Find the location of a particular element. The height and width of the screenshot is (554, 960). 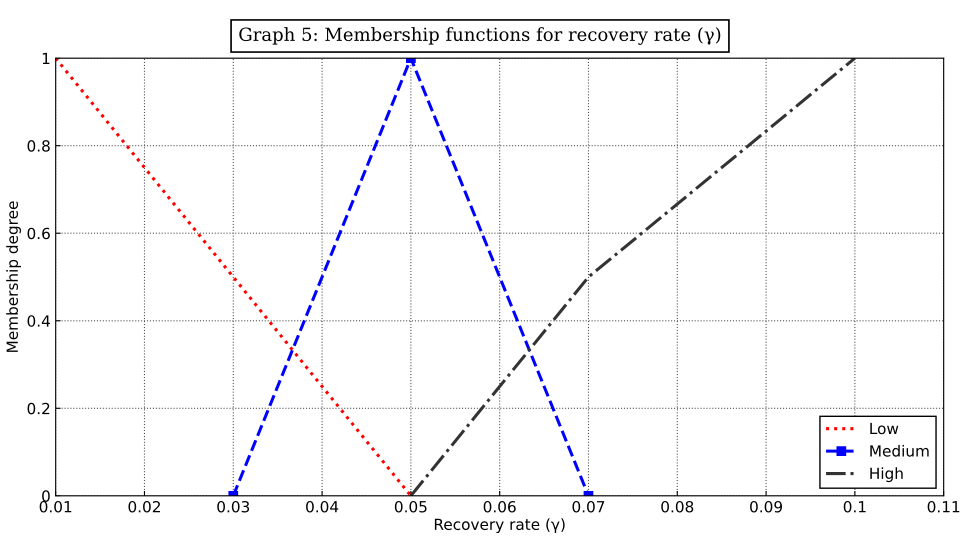

x-tick-label: 0.06 is located at coordinates (500, 506).